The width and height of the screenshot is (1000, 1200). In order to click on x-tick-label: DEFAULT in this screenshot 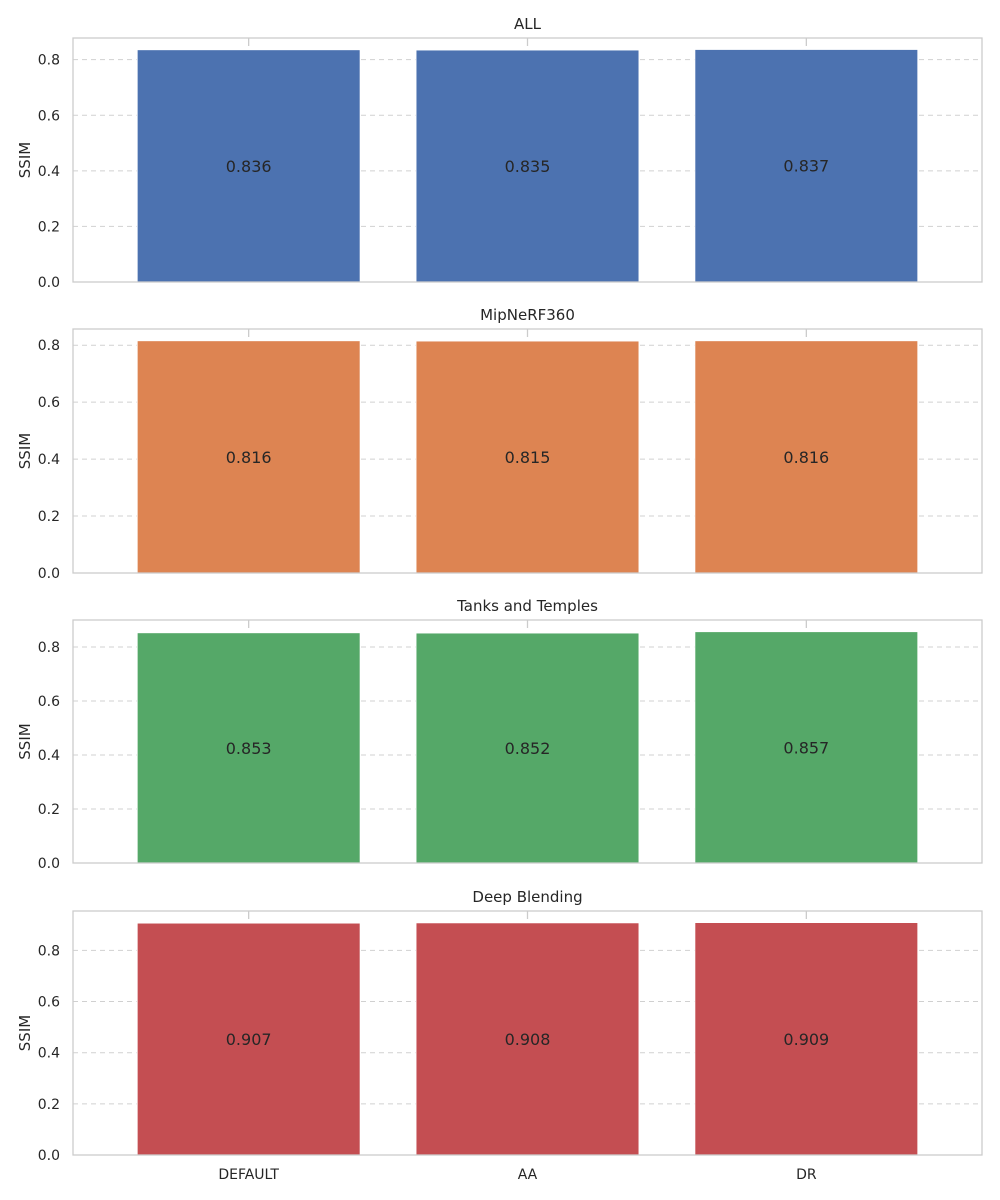, I will do `click(248, 1175)`.